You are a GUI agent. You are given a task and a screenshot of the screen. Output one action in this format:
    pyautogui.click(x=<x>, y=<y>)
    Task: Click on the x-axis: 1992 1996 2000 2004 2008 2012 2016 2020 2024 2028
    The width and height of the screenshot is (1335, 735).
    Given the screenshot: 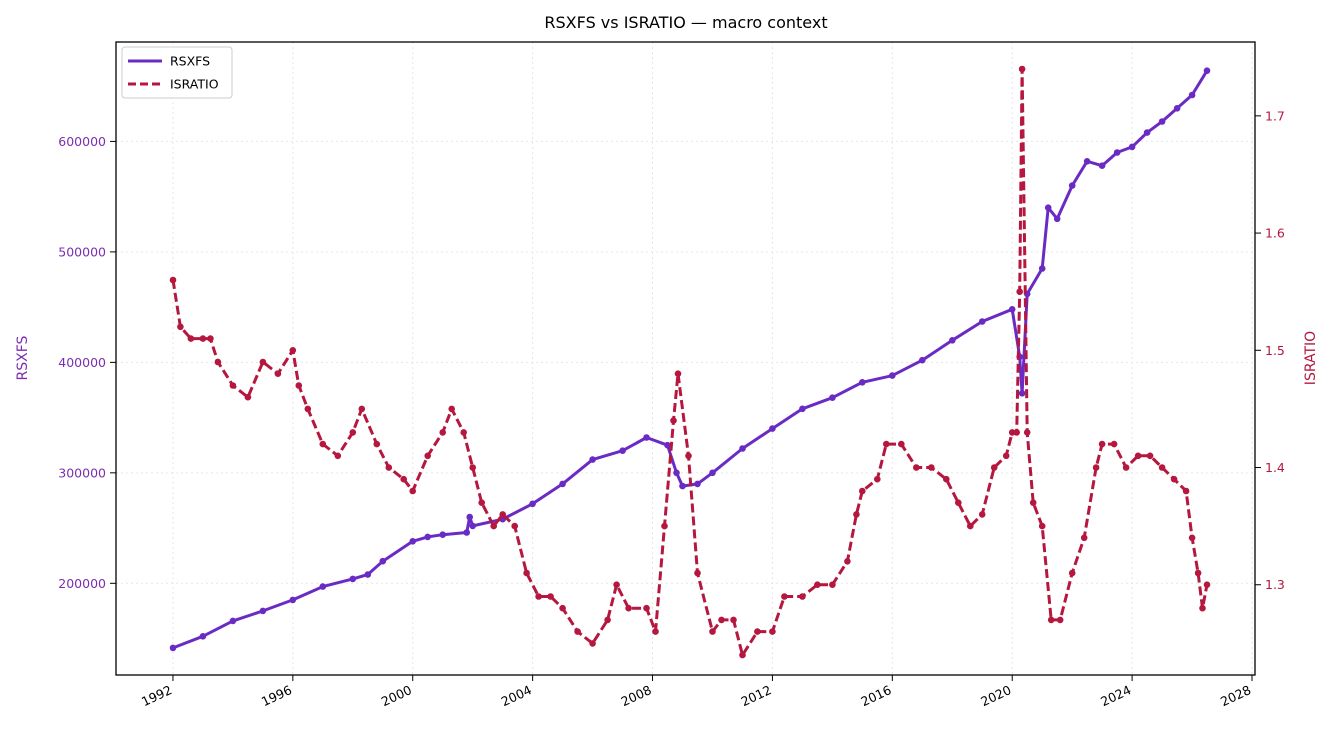 What is the action you would take?
    pyautogui.click(x=696, y=692)
    